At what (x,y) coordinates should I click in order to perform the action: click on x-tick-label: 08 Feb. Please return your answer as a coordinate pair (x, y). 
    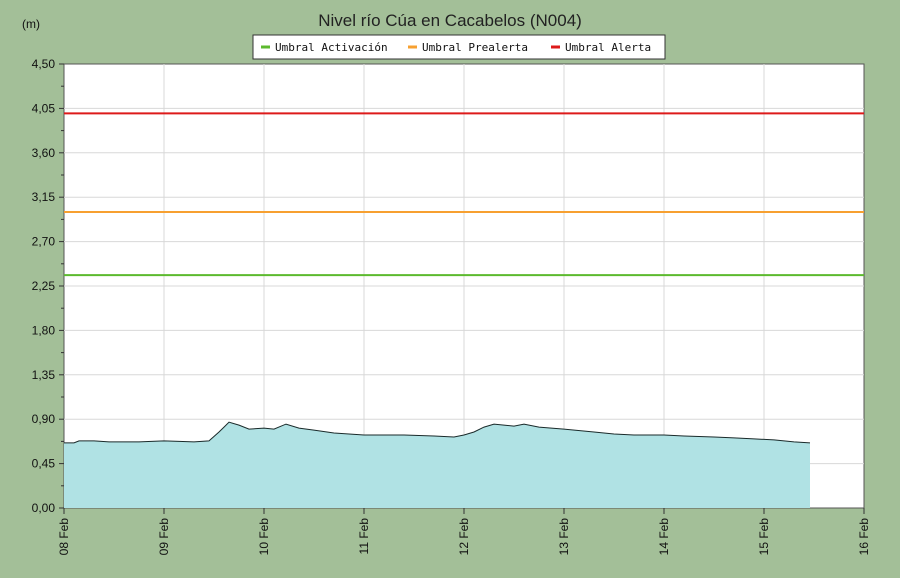
    Looking at the image, I should click on (64, 537).